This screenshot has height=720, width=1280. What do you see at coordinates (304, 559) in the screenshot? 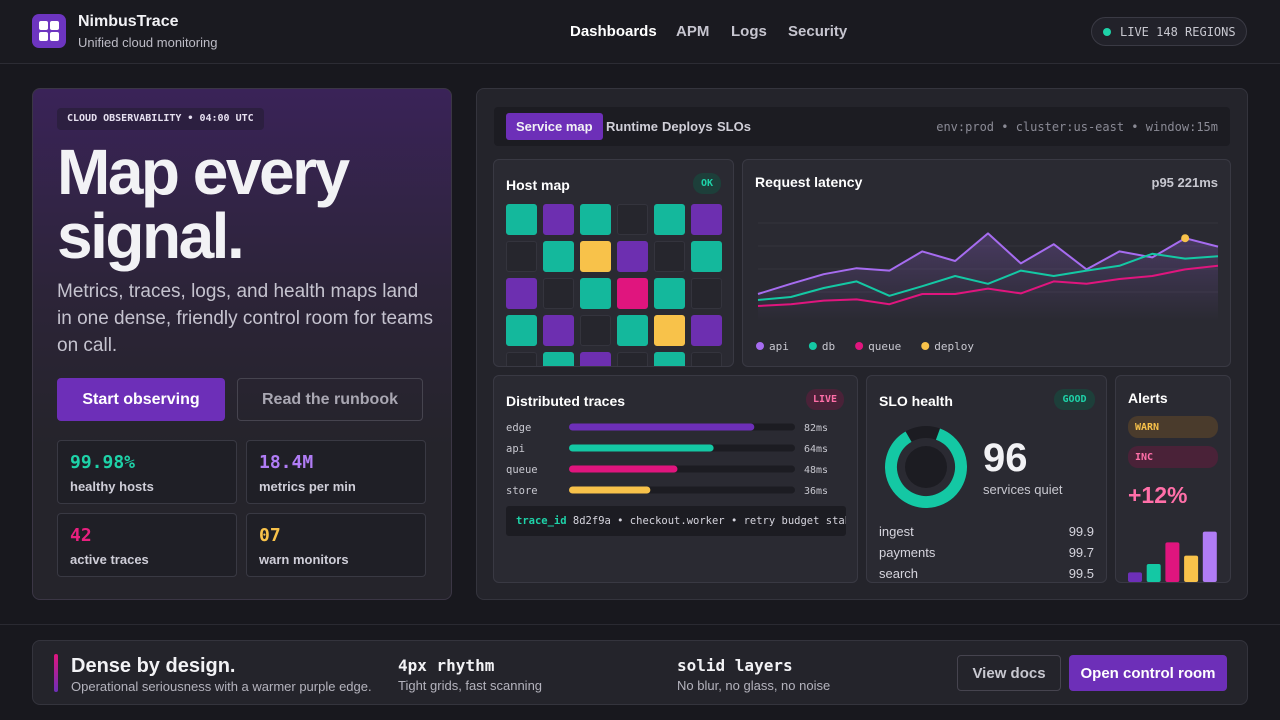
I see `stat-label: warn monitors` at bounding box center [304, 559].